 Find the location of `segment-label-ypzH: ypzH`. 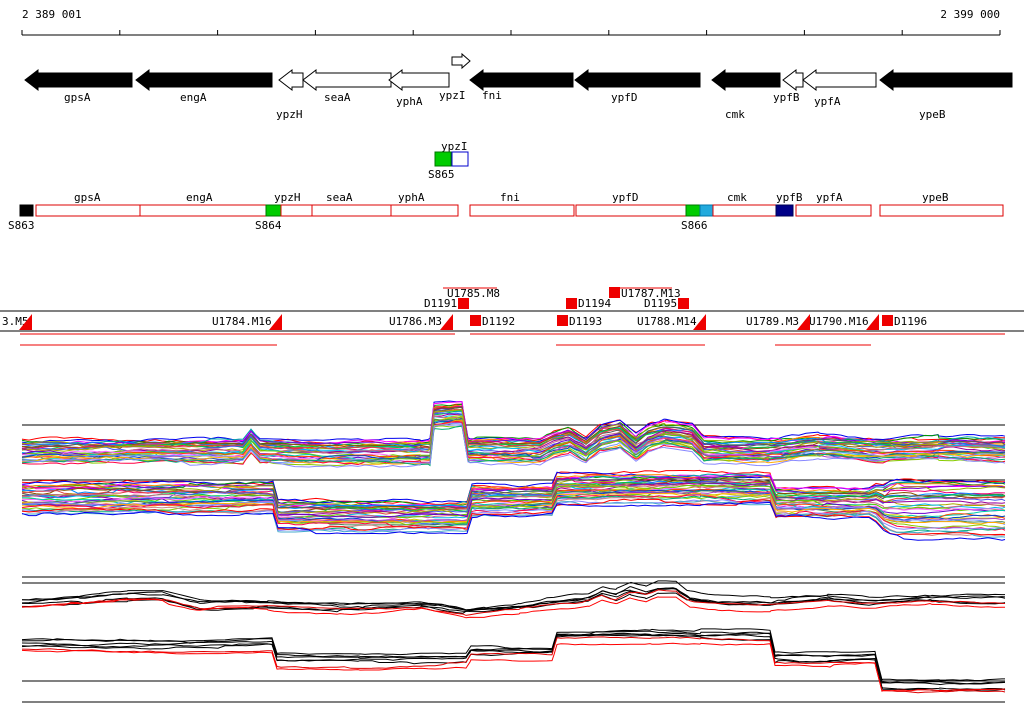

segment-label-ypzH: ypzH is located at coordinates (287, 197).